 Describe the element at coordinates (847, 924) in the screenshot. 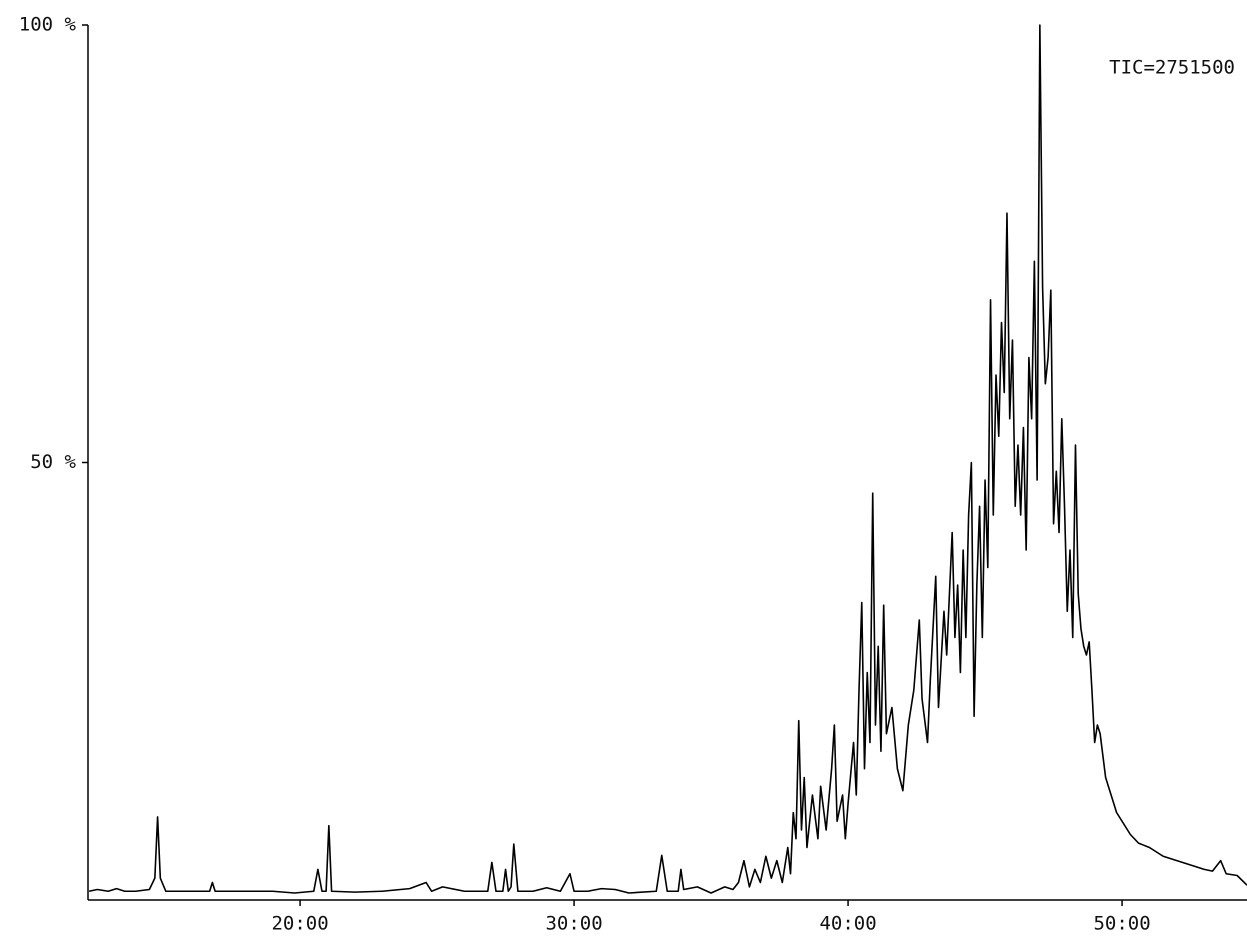

I see `x-tick-label: 40:00` at that location.